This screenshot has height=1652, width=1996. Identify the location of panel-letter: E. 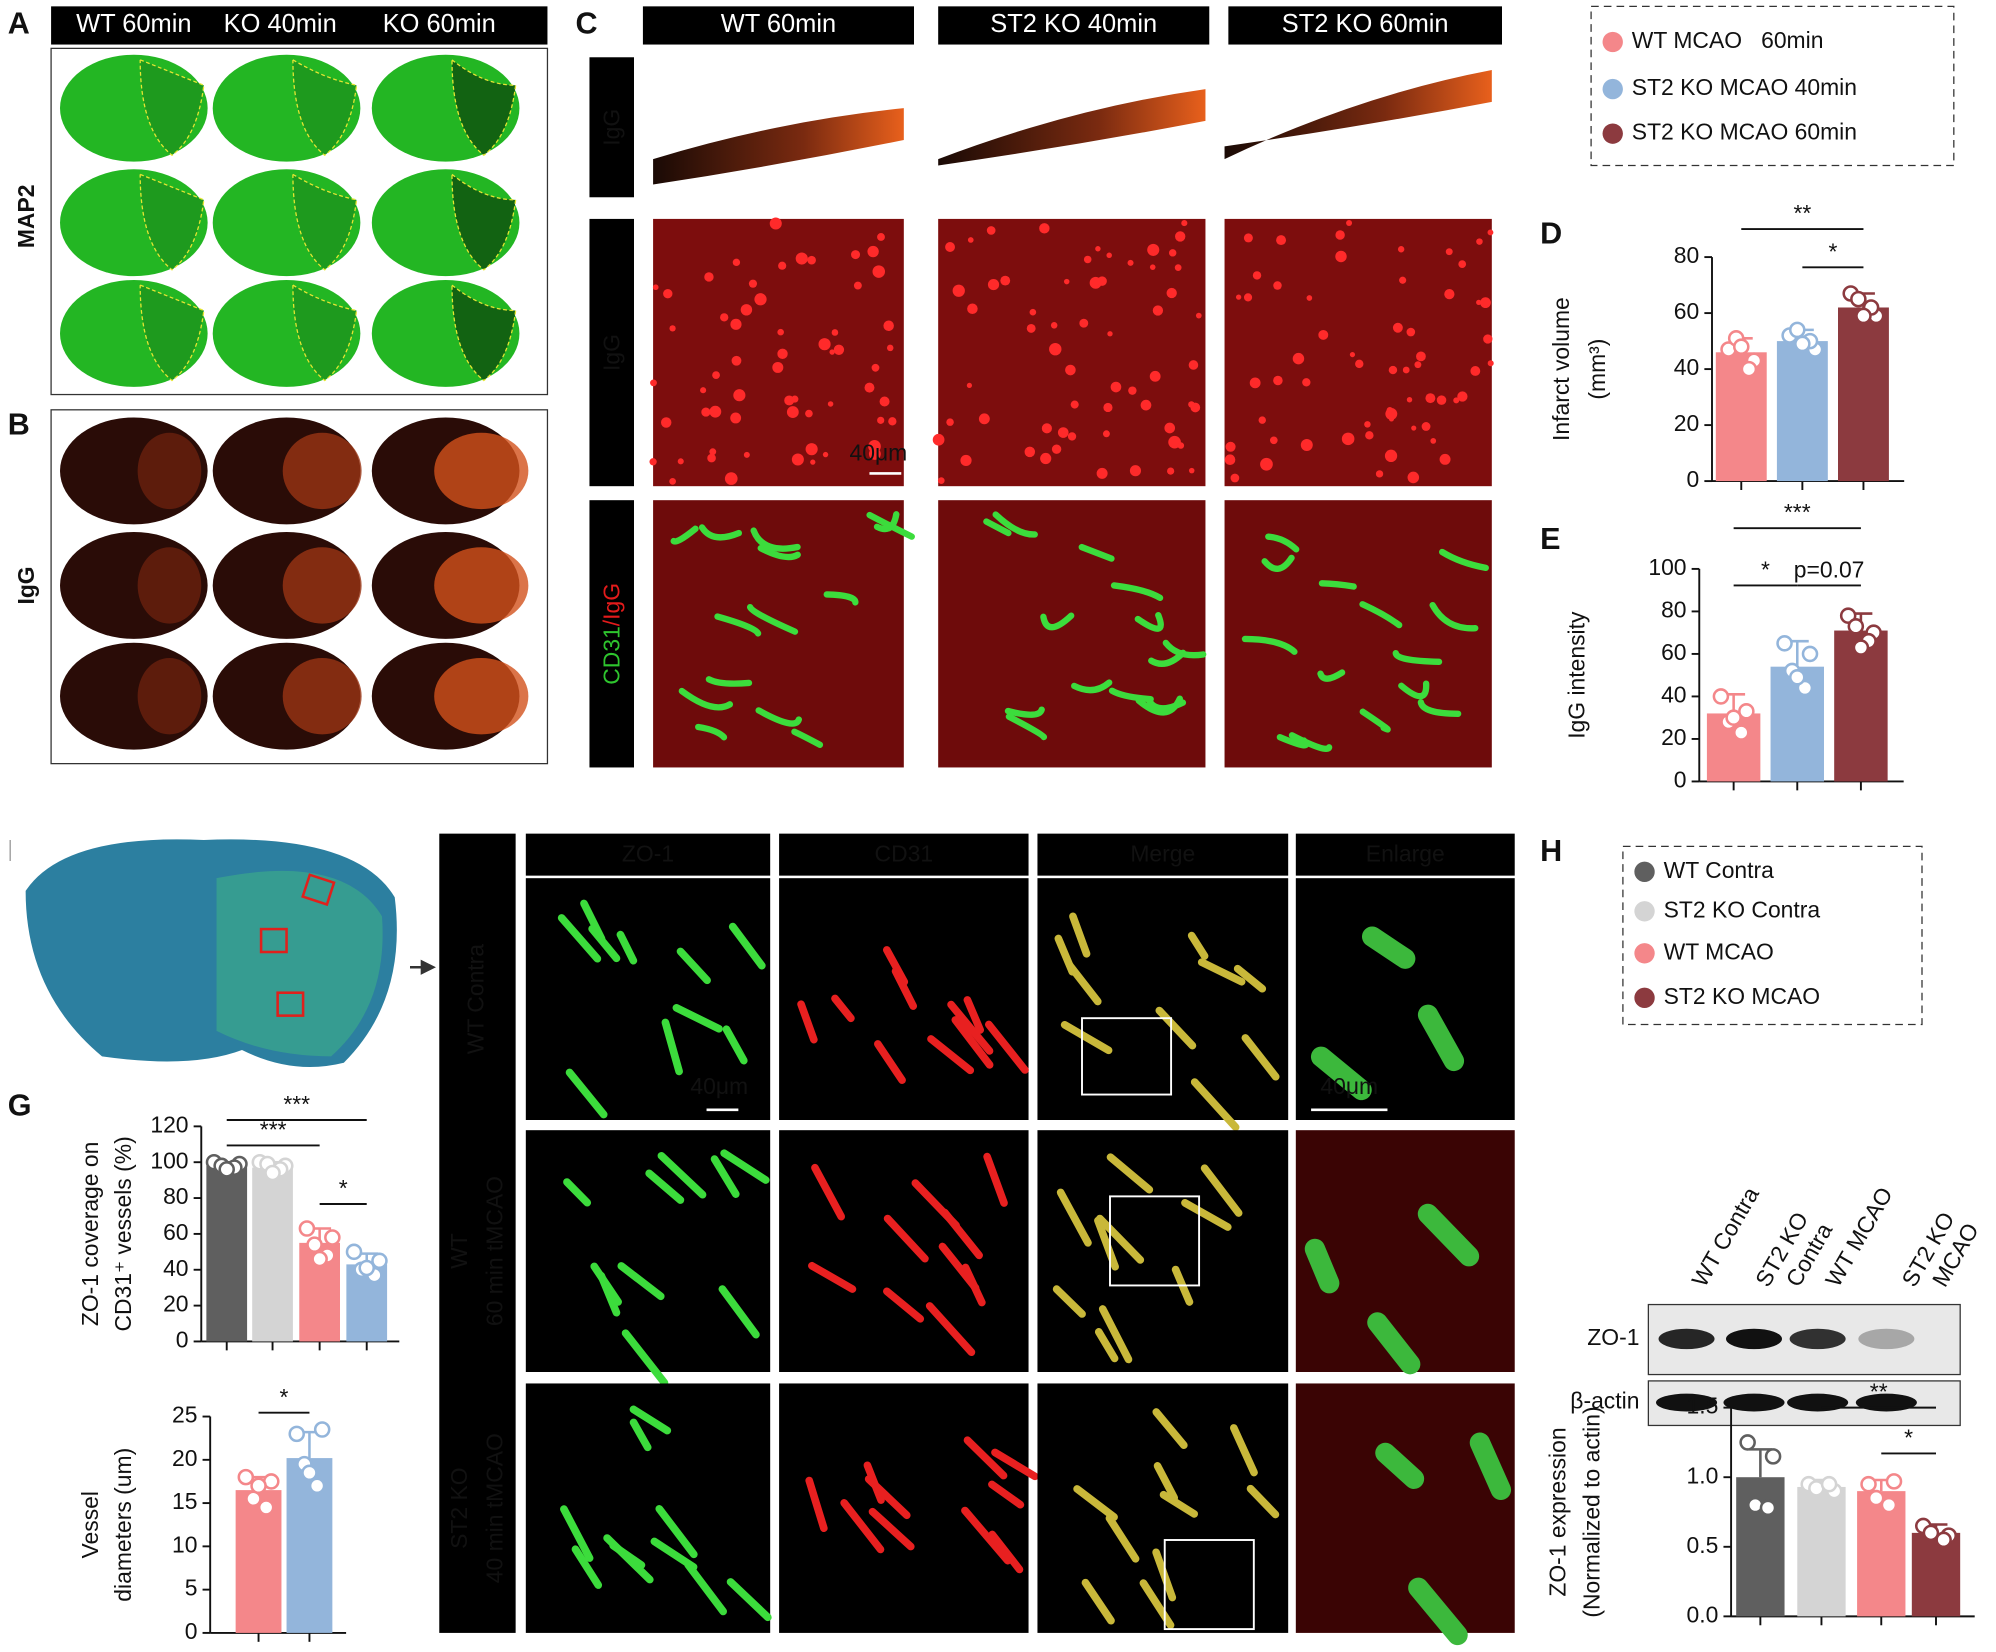
(1550, 539).